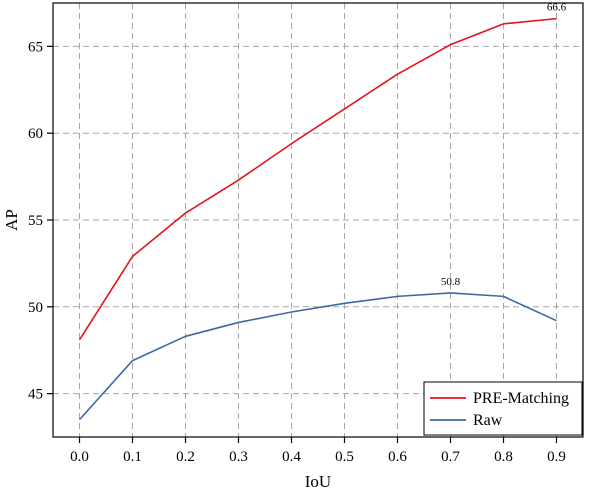 This screenshot has width=594, height=496. Describe the element at coordinates (344, 457) in the screenshot. I see `x-tick-label: 0.5` at that location.